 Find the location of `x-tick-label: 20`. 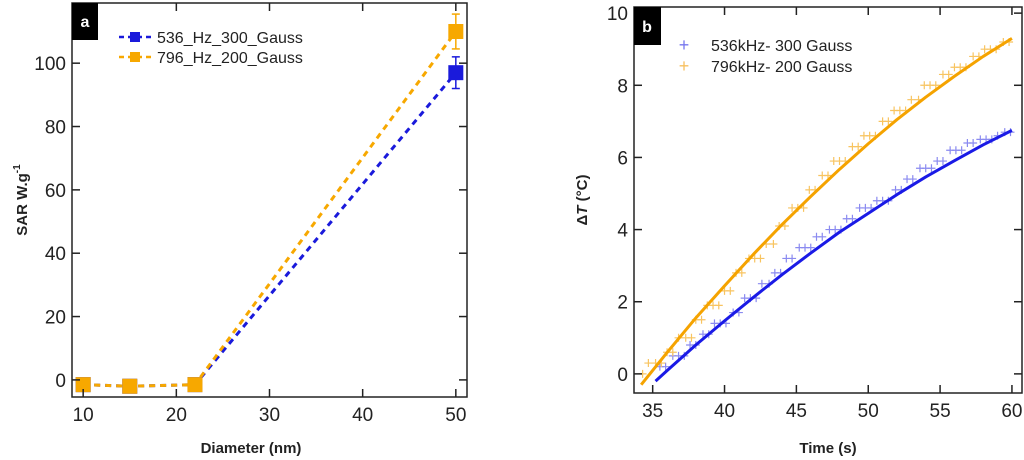

x-tick-label: 20 is located at coordinates (176, 415).